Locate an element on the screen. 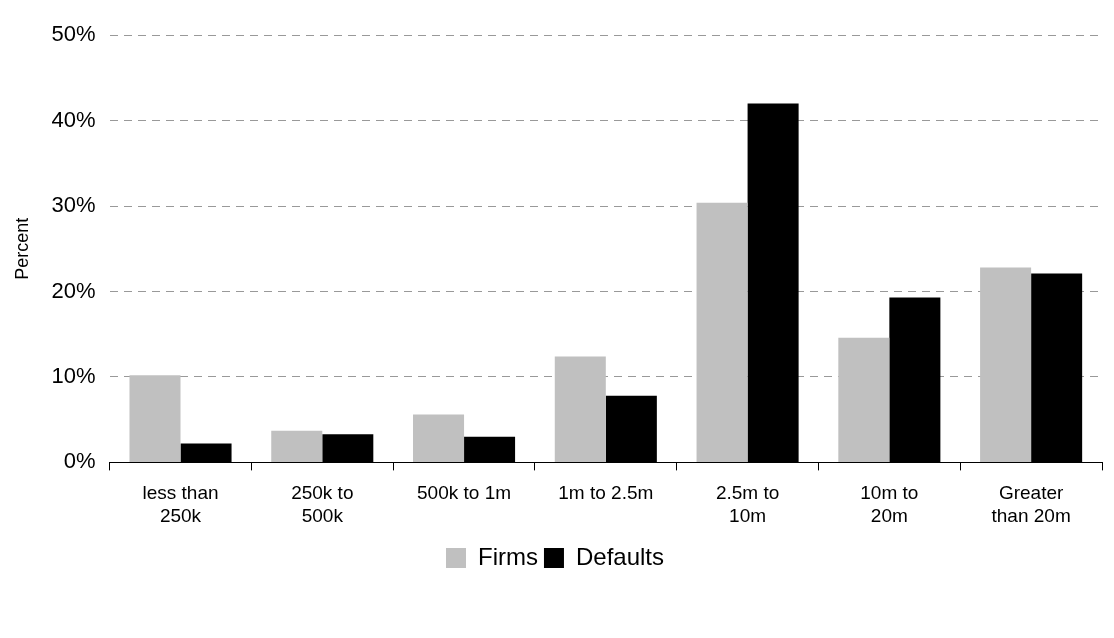  y-tick-label: 50% is located at coordinates (73, 34).